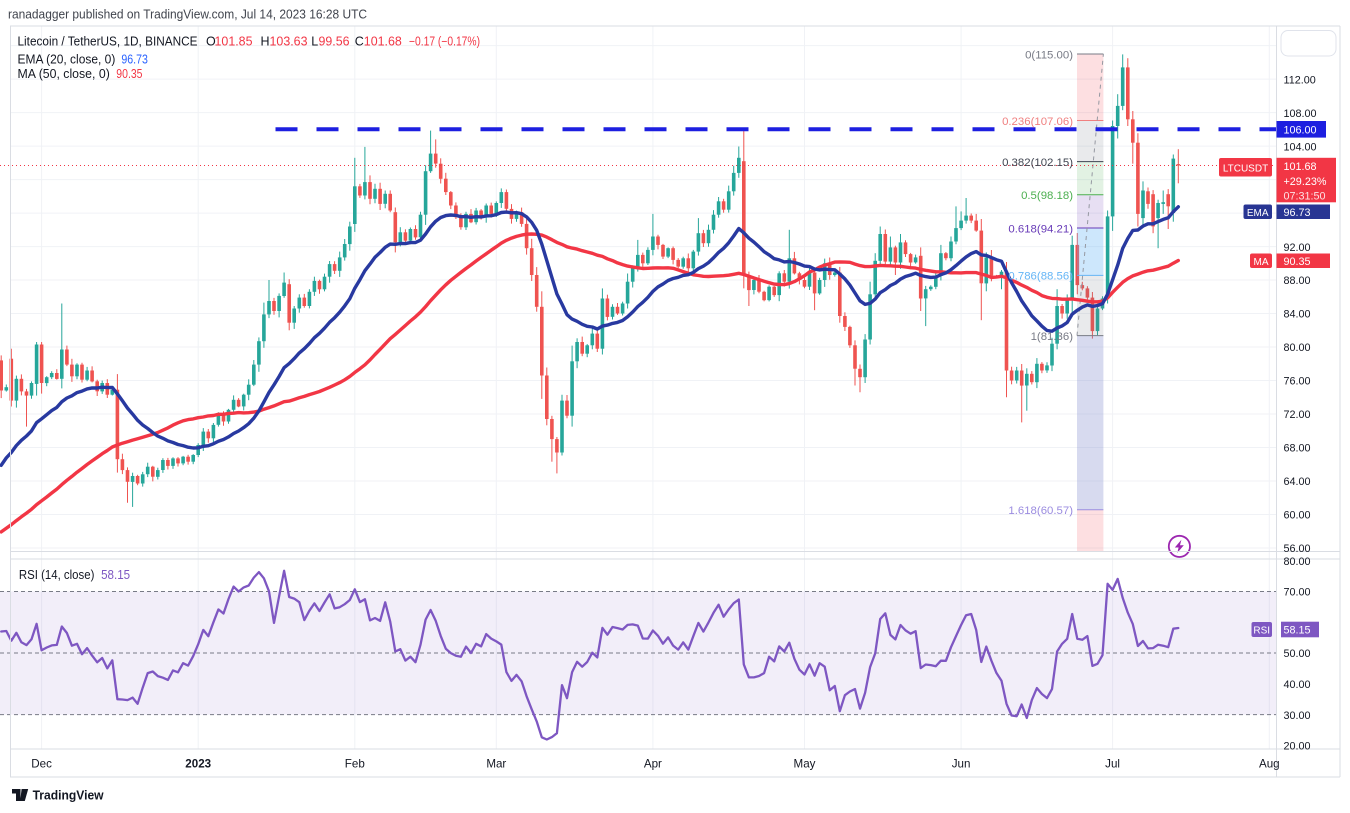 The height and width of the screenshot is (813, 1350). I want to click on svg-text: Jul, so click(1112, 764).